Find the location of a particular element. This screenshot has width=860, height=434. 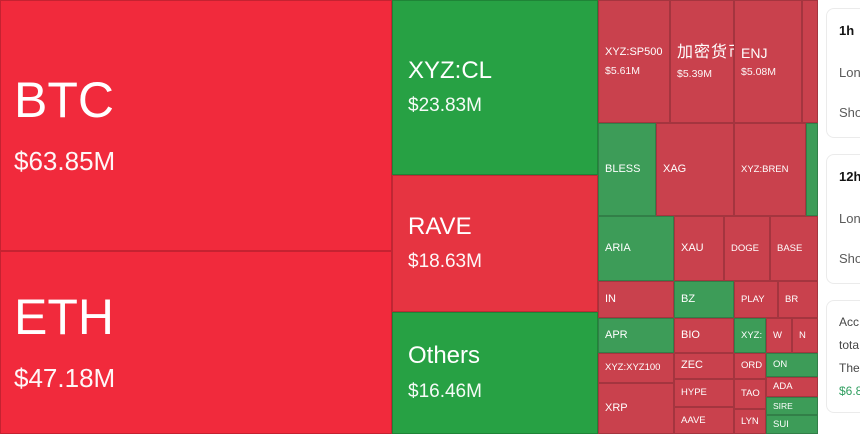

tile-xau: XAU is located at coordinates (699, 248).